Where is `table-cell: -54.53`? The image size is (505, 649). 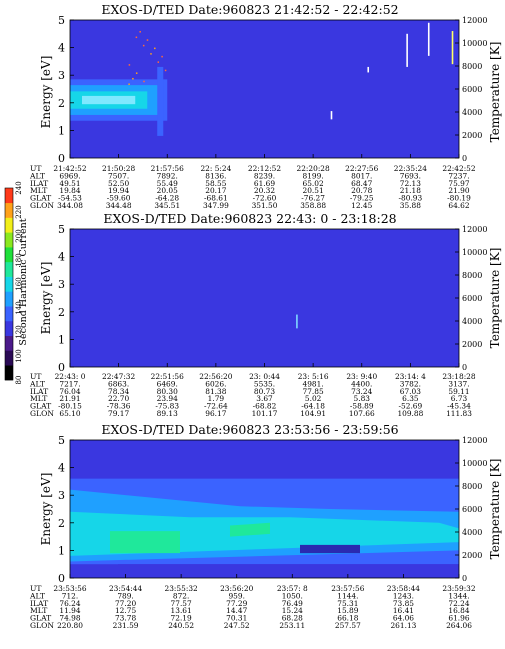
table-cell: -54.53 is located at coordinates (70, 198).